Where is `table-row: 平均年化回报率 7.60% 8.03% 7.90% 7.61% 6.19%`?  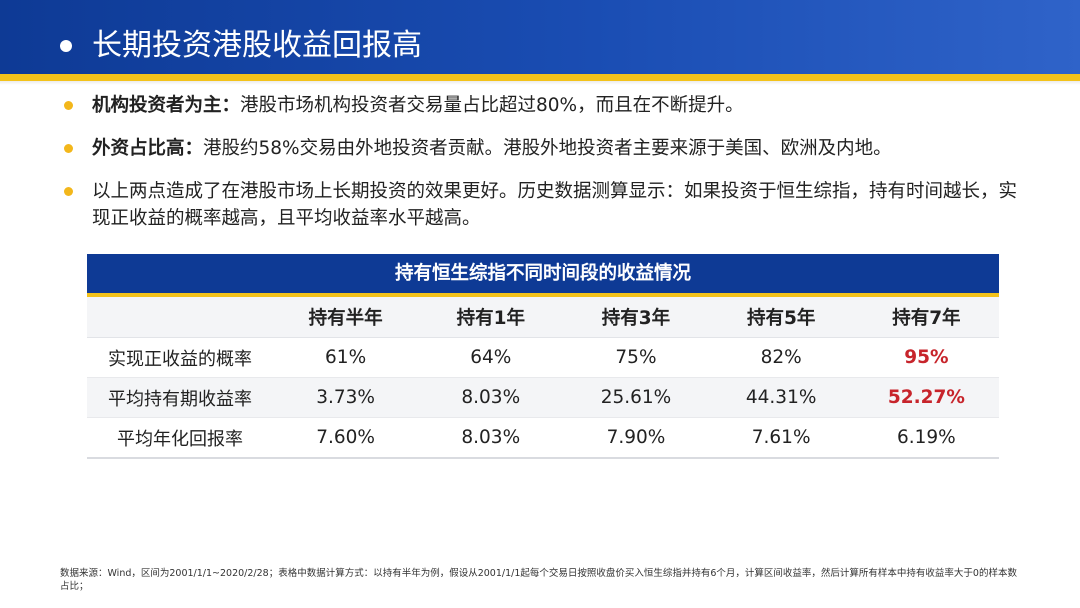 table-row: 平均年化回报率 7.60% 8.03% 7.90% 7.61% 6.19% is located at coordinates (543, 438).